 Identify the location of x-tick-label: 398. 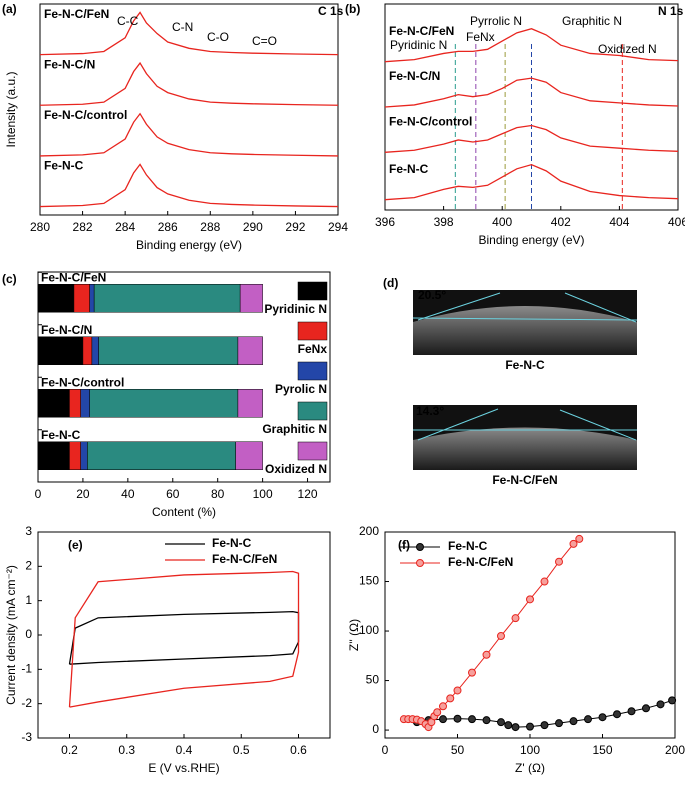
(444, 222).